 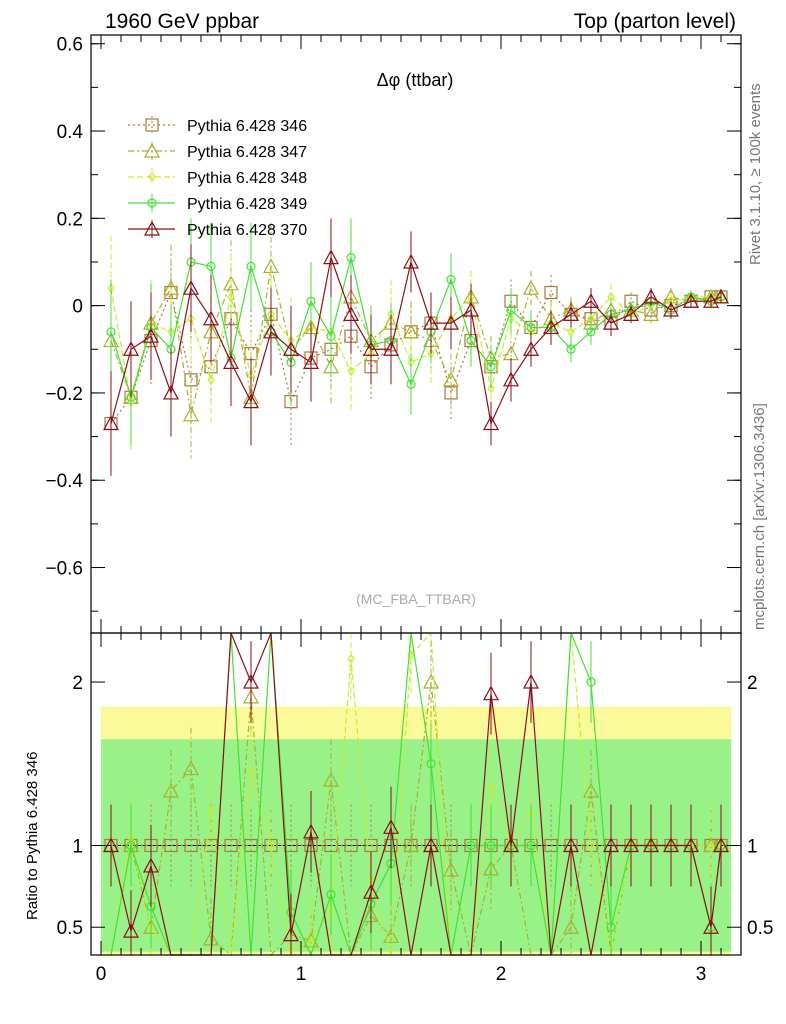 I want to click on ytick-label: 0, so click(x=77, y=307).